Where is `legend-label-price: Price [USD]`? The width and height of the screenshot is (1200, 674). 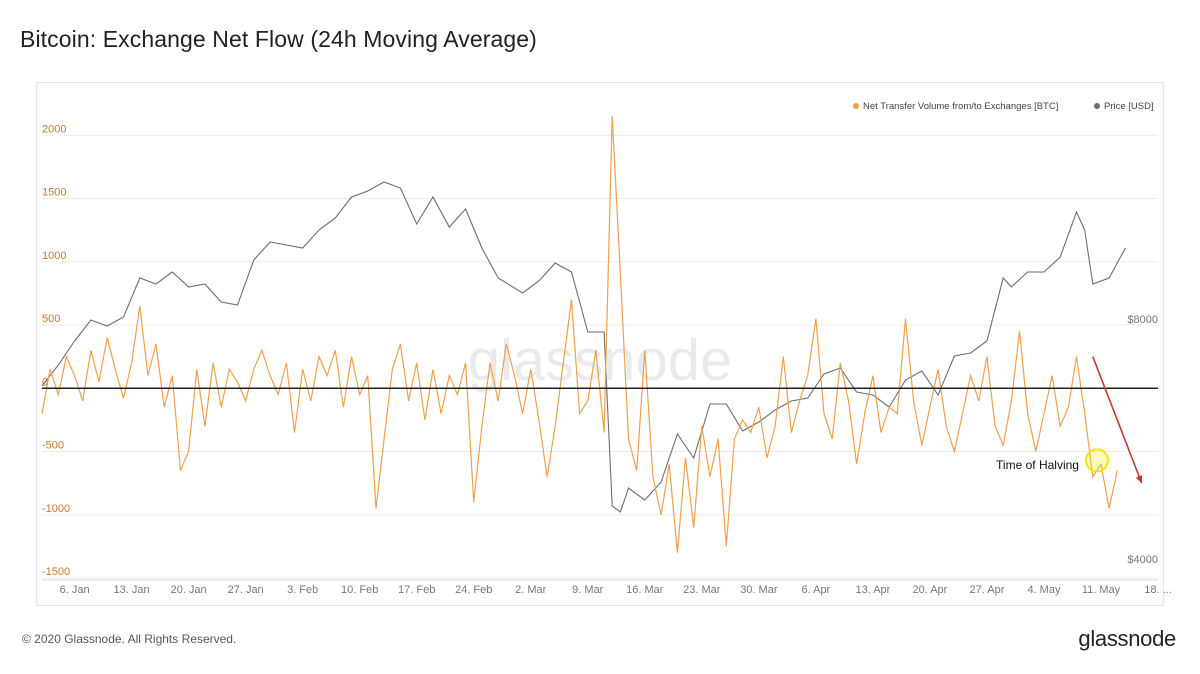 legend-label-price: Price [USD] is located at coordinates (1129, 106).